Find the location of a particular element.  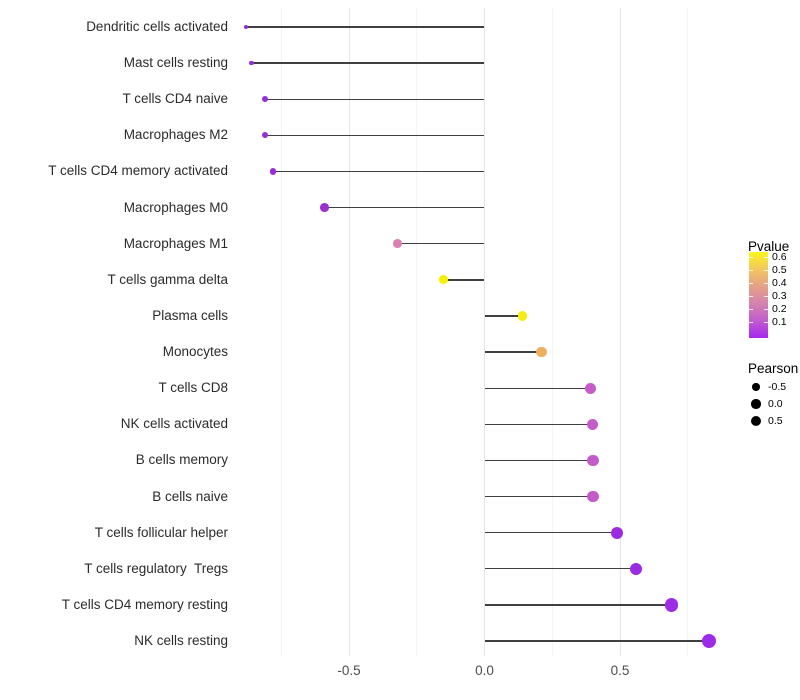

y-axis-label: Macrophages M0 is located at coordinates (175, 207).